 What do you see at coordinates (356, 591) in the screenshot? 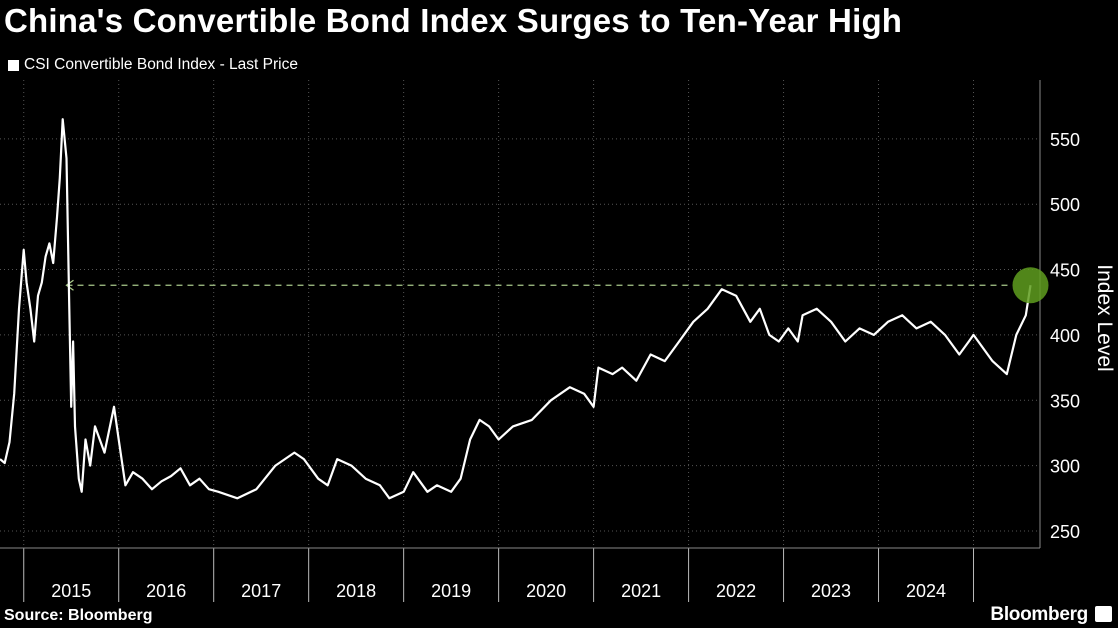
I see `x-tick-label: 2018` at bounding box center [356, 591].